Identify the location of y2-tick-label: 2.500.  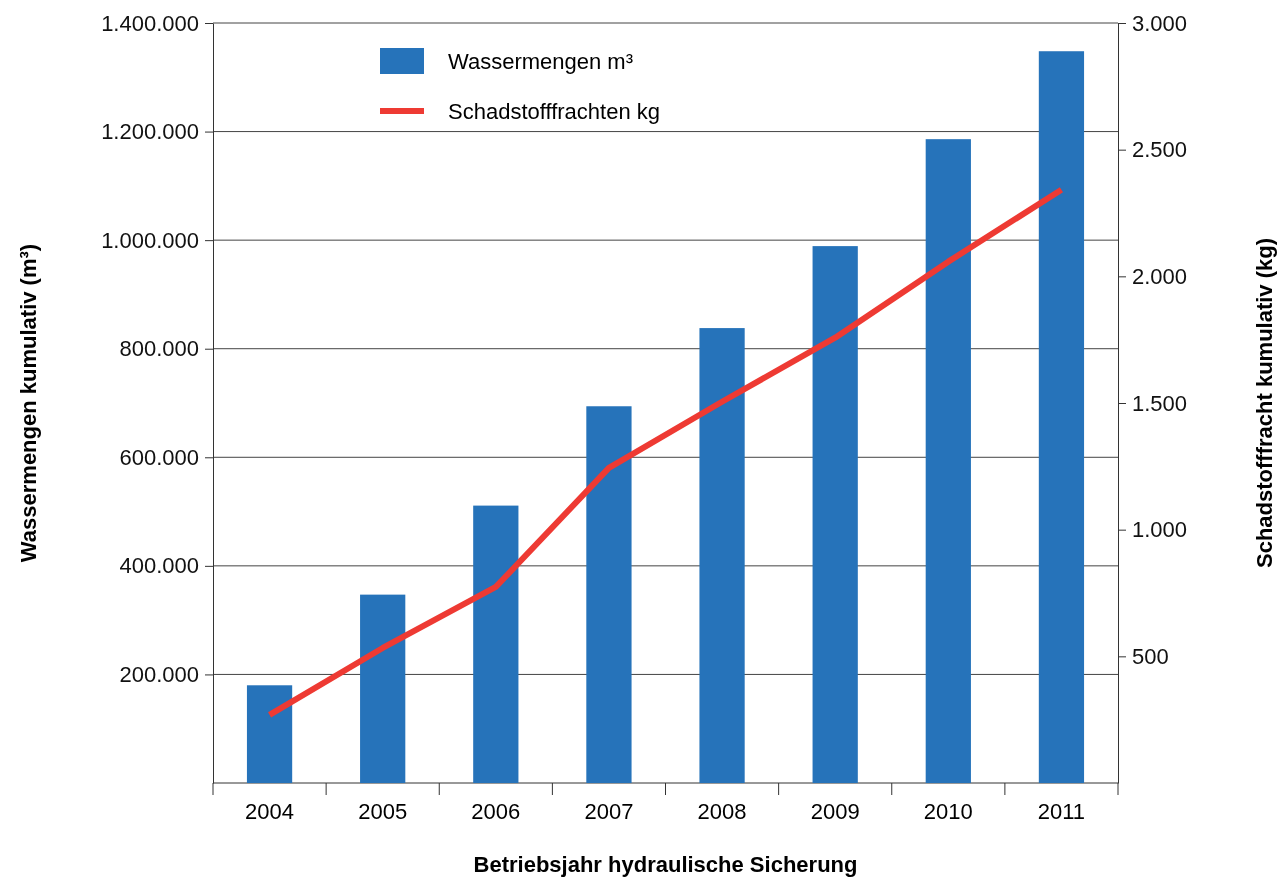
(1160, 150).